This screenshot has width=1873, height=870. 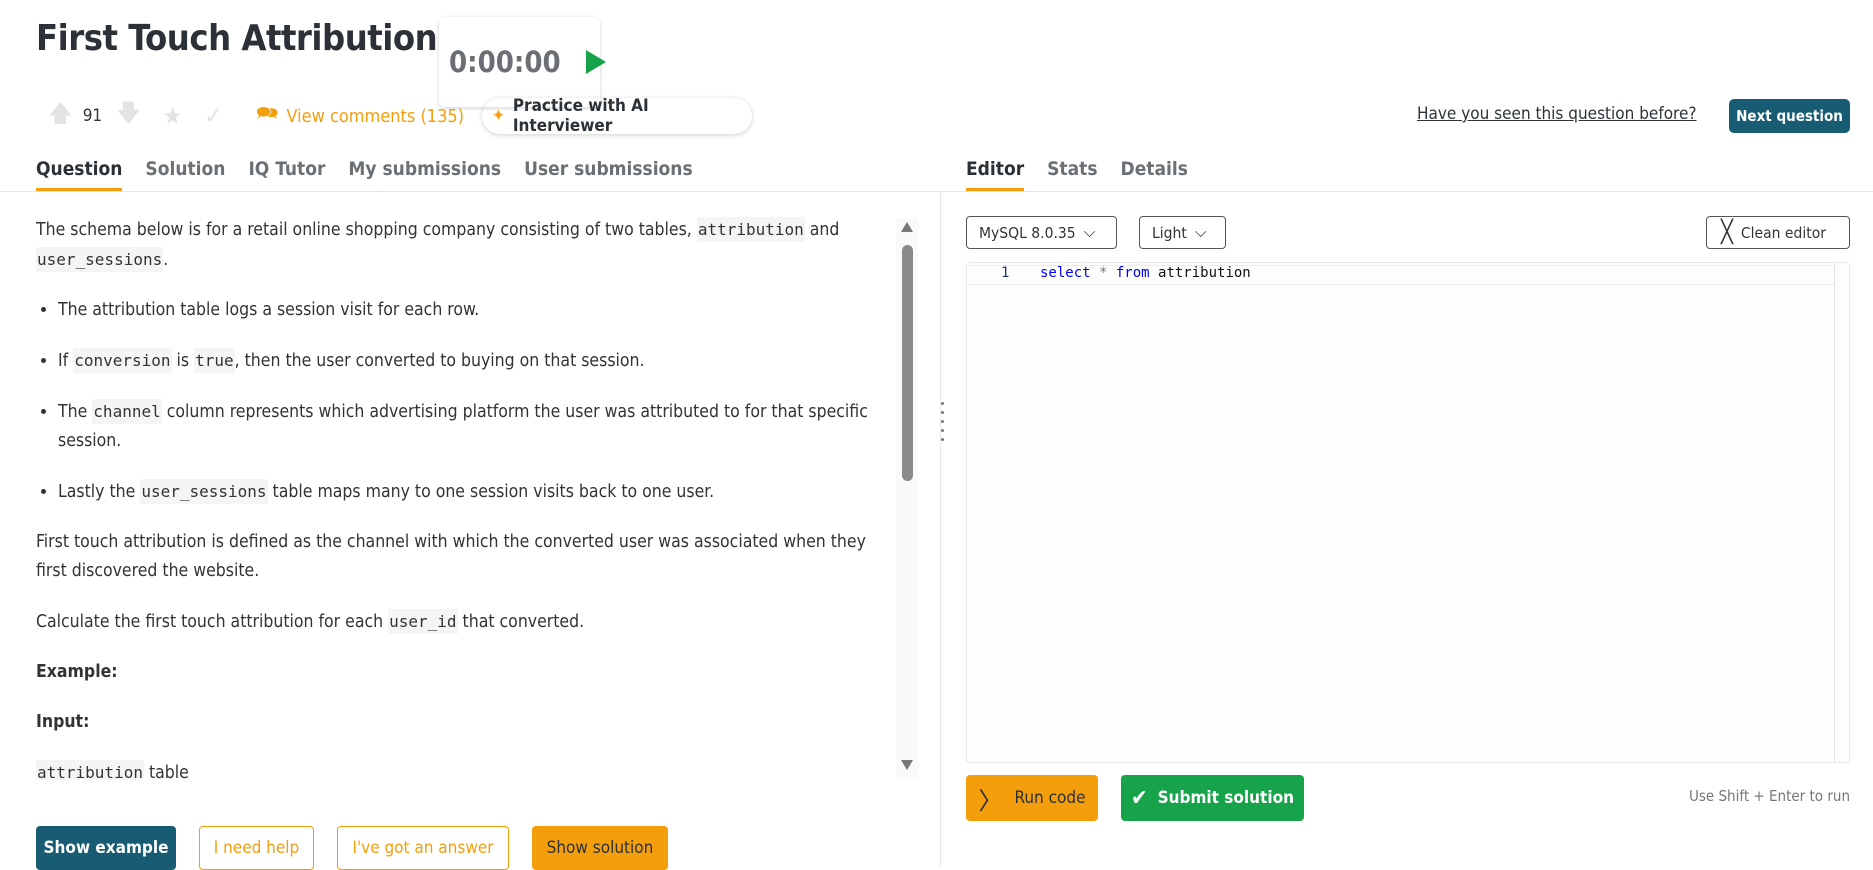 I want to click on comments-icon: 🗪, so click(x=267, y=113).